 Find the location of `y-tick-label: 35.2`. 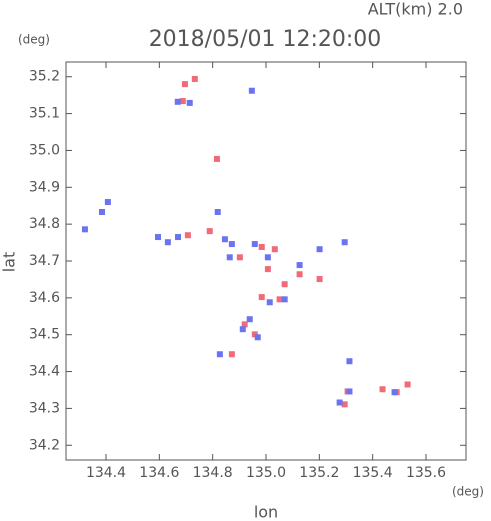

y-tick-label: 35.2 is located at coordinates (44, 77).